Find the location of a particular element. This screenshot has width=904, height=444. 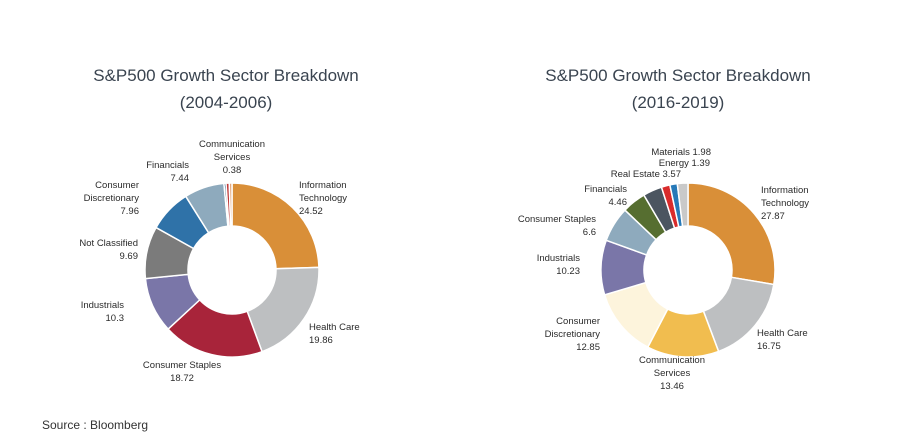

data-label-energy-1-39: Energy 1.39 is located at coordinates (684, 163).